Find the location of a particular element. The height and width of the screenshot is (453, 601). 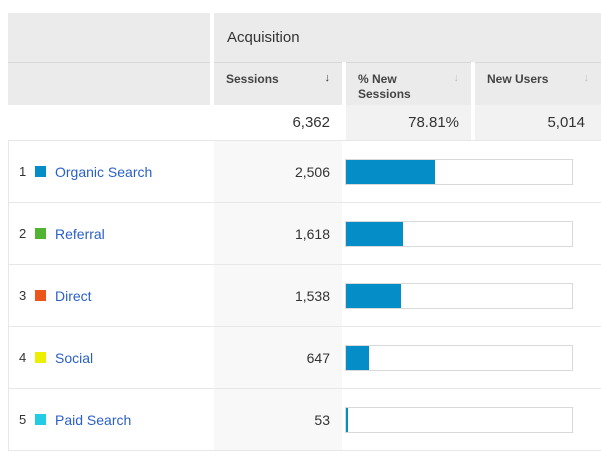

table-row: 1 Organic Search 2,506 is located at coordinates (305, 172).